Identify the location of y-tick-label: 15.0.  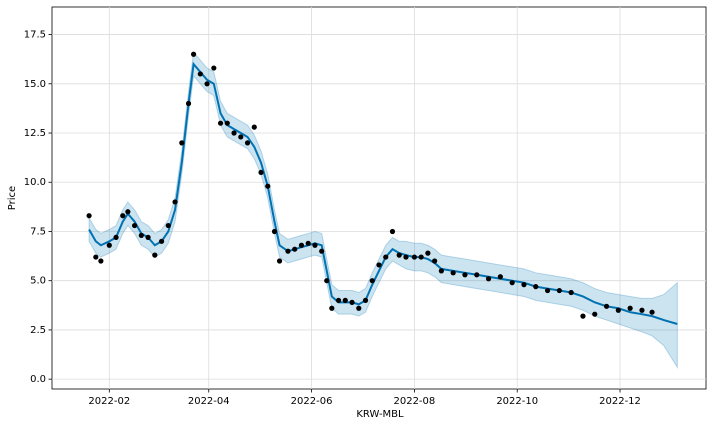
(35, 84).